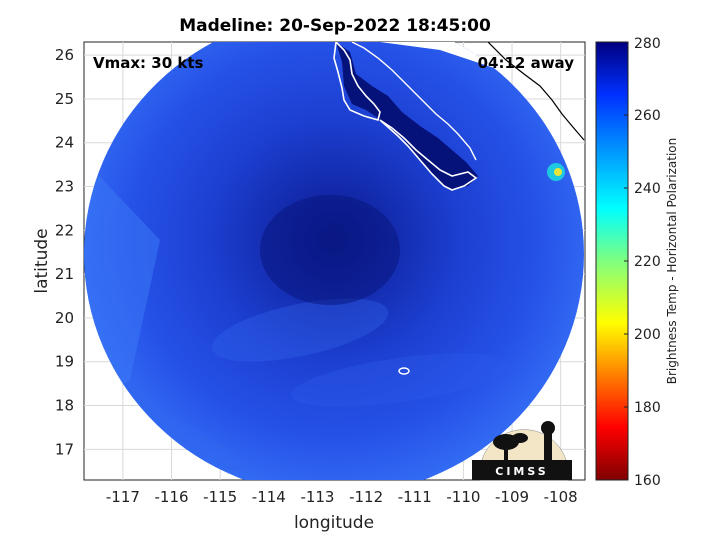 This screenshot has width=720, height=540. What do you see at coordinates (64, 99) in the screenshot?
I see `y-tick-label: 25` at bounding box center [64, 99].